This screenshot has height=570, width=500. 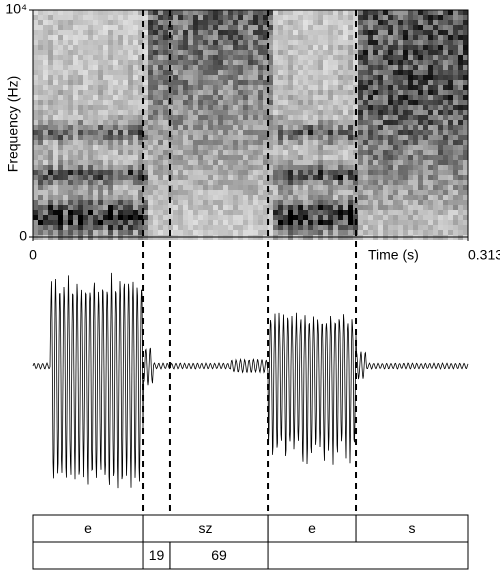 I want to click on x-tick-label: 0, so click(x=33, y=255).